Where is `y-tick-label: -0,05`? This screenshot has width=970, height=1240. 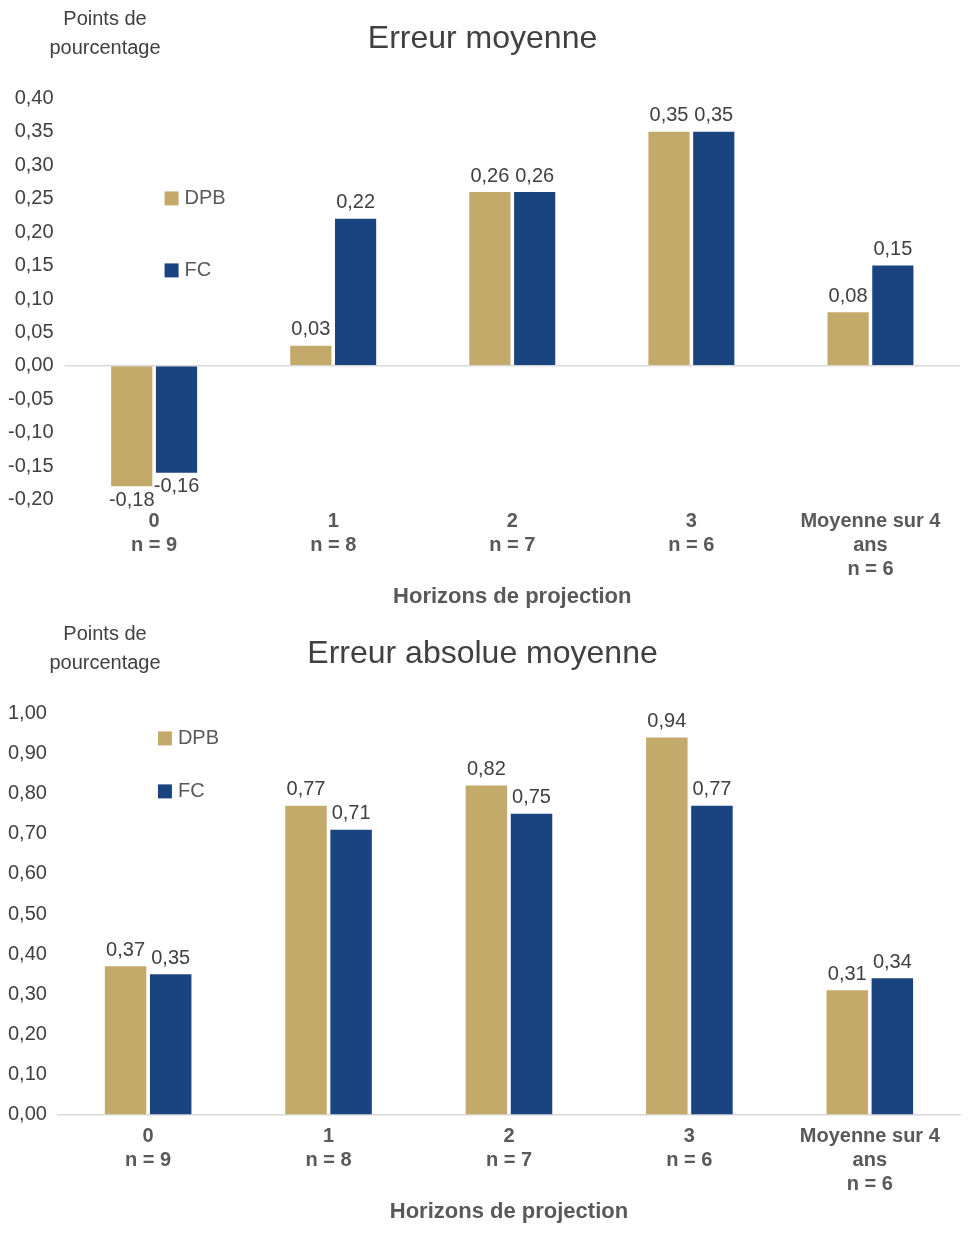
y-tick-label: -0,05 is located at coordinates (30, 397).